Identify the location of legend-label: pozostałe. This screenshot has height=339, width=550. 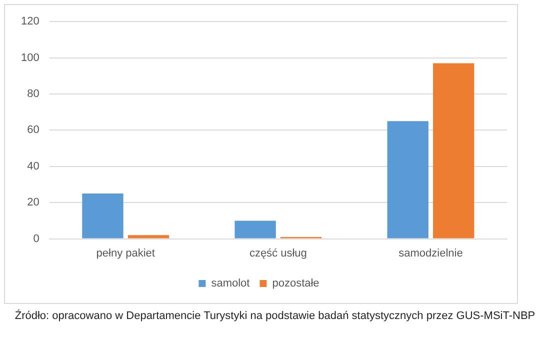
(296, 284).